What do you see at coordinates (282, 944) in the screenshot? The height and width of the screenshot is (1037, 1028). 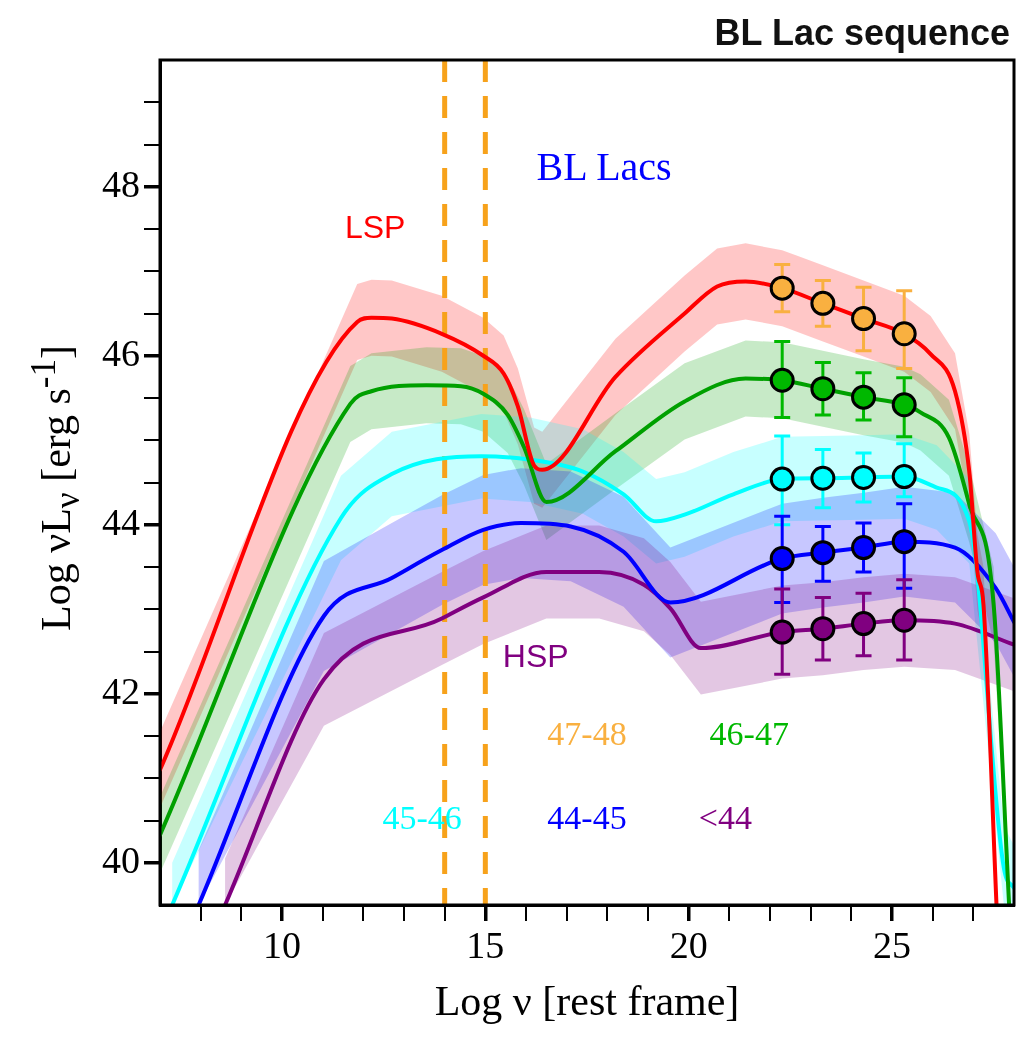 I see `x-tick-label: 10` at bounding box center [282, 944].